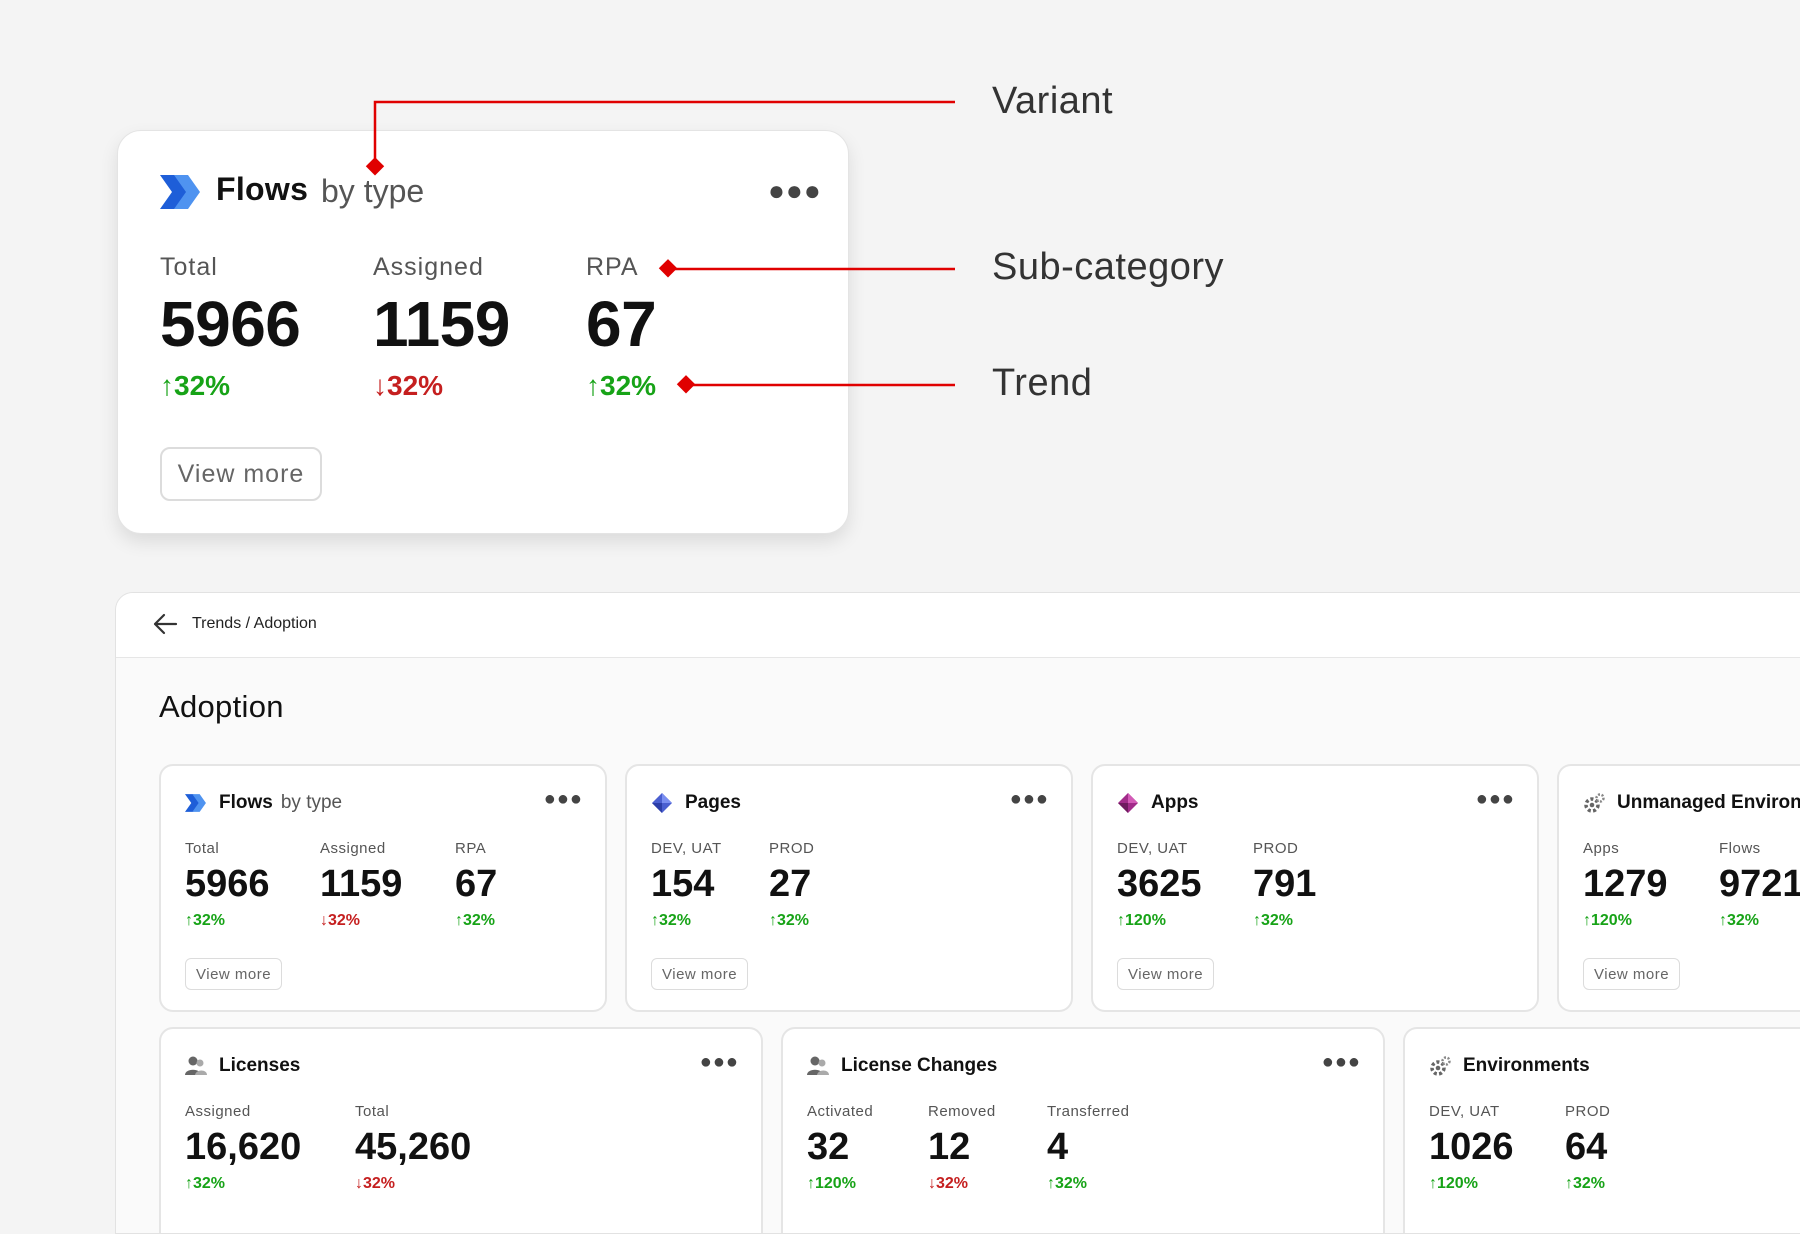 The image size is (1800, 1234). I want to click on metric: PROD 64 ↑32%, so click(1587, 1148).